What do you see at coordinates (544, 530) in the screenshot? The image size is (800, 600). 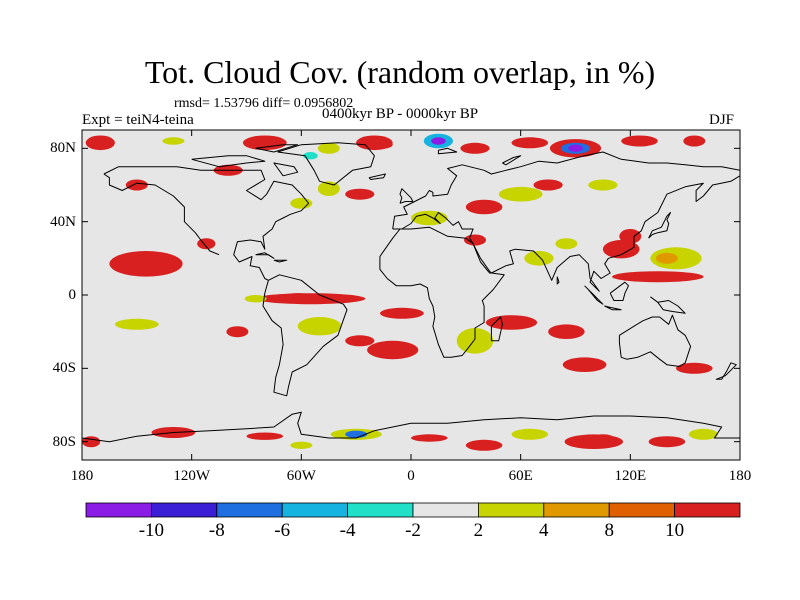 I see `colorbar-label: 4` at bounding box center [544, 530].